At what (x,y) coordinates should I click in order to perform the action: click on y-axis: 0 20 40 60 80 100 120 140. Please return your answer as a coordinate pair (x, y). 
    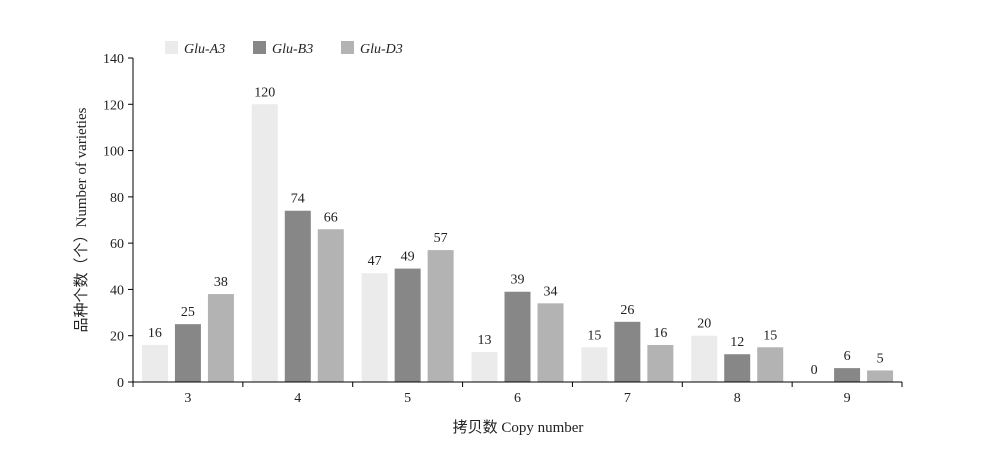
    Looking at the image, I should click on (118, 221).